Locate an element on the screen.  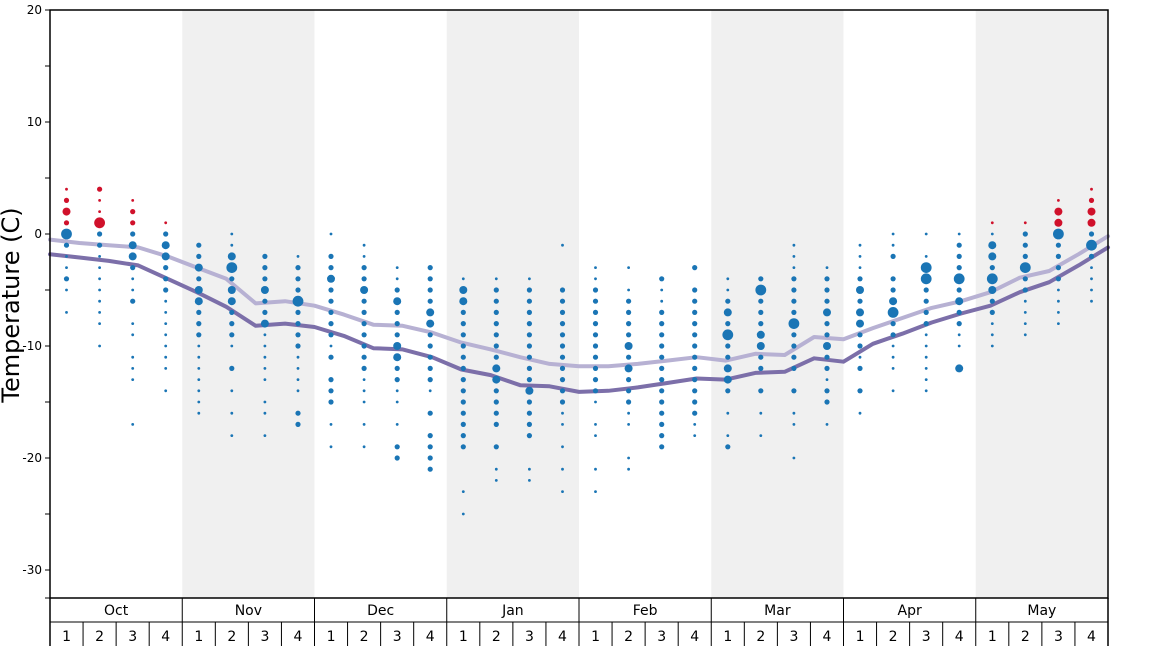
month-label: Apr is located at coordinates (910, 611).